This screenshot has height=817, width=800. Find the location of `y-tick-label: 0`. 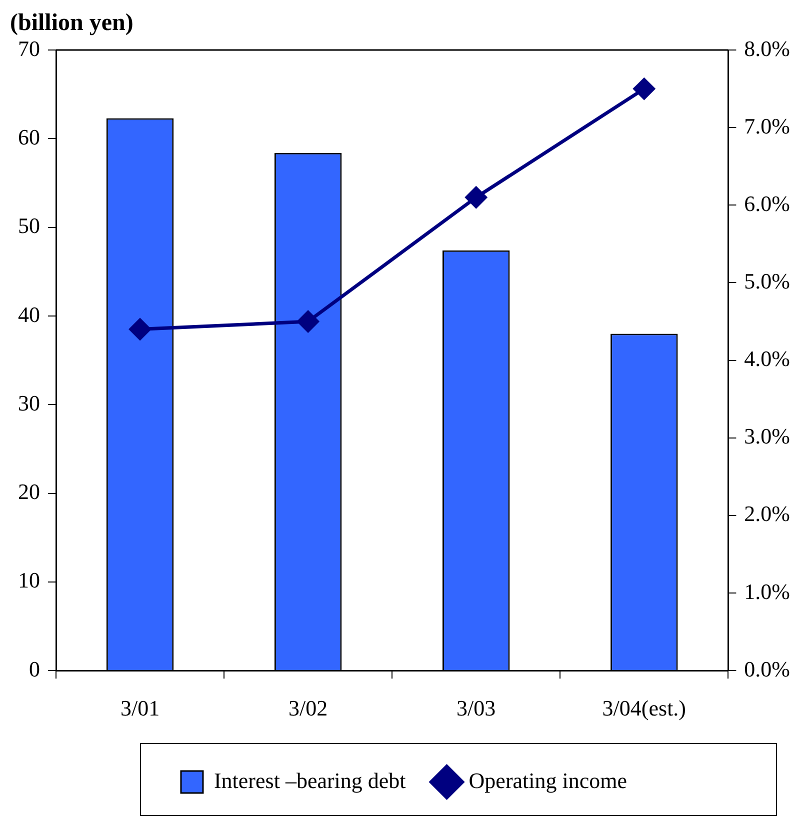

y-tick-label: 0 is located at coordinates (34, 669).